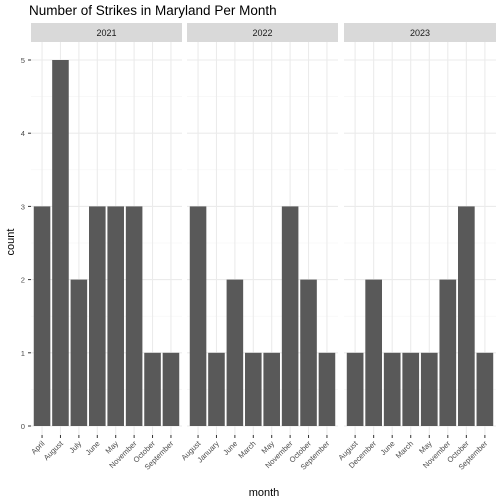 This screenshot has width=504, height=504. Describe the element at coordinates (54, 450) in the screenshot. I see `x-tick-label: August` at that location.